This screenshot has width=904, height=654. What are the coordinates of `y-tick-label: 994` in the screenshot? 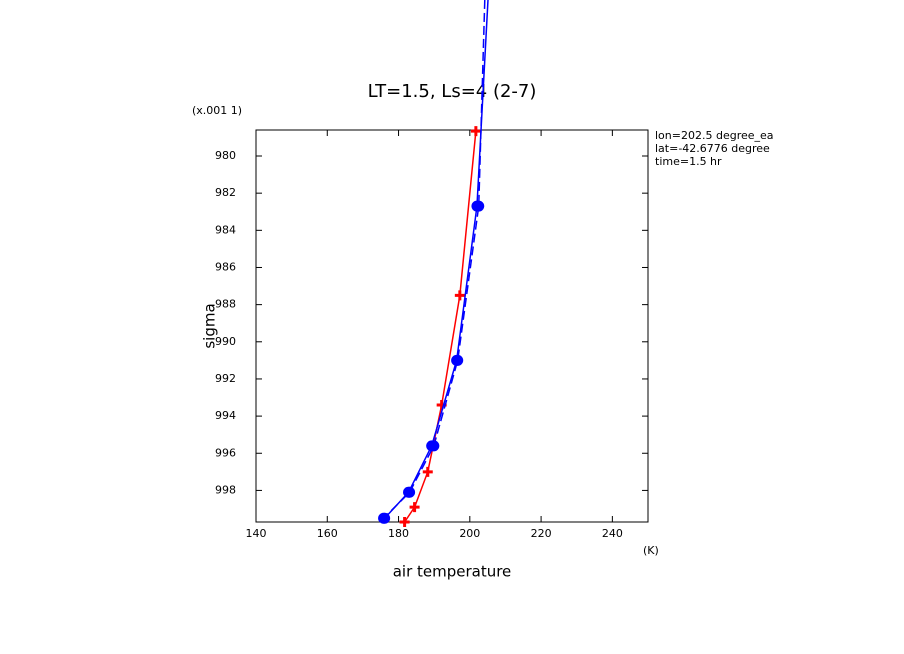 It's located at (225, 415).